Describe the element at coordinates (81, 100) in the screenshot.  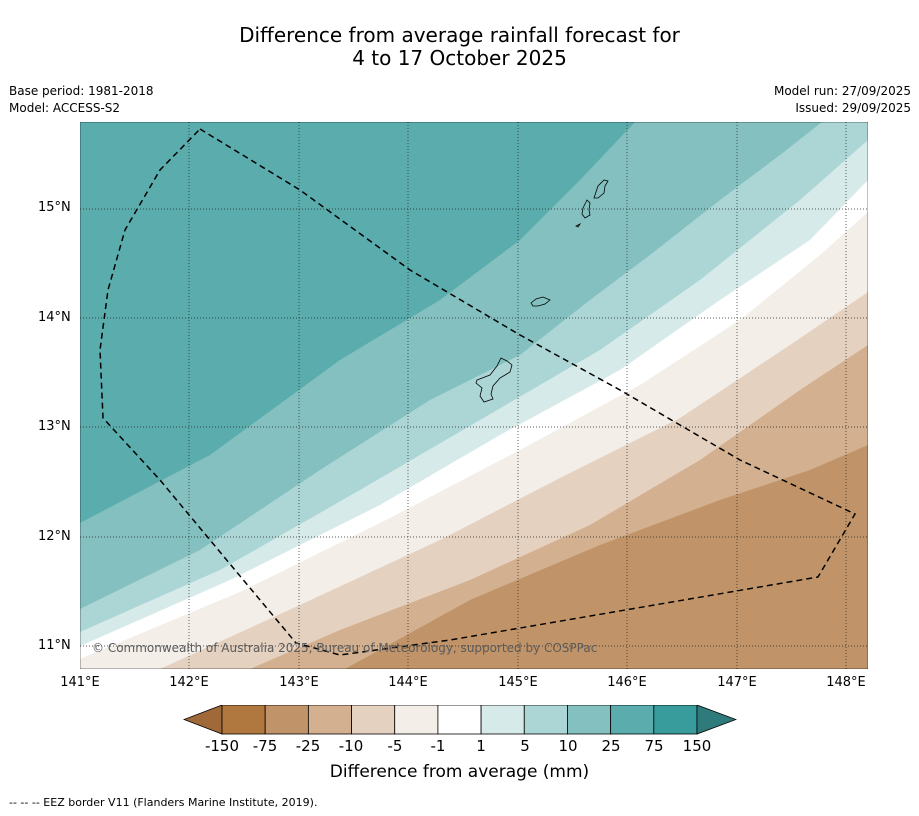
I see `meta-left: Base period: 1981-2018 Model: ACCESS-S2` at that location.